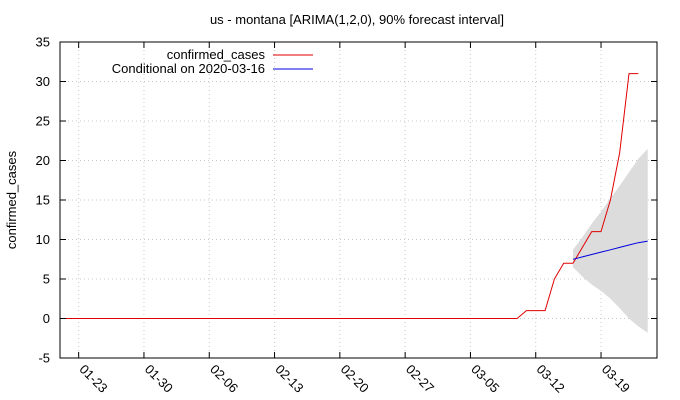  I want to click on y-tick-label: 5, so click(46, 279).